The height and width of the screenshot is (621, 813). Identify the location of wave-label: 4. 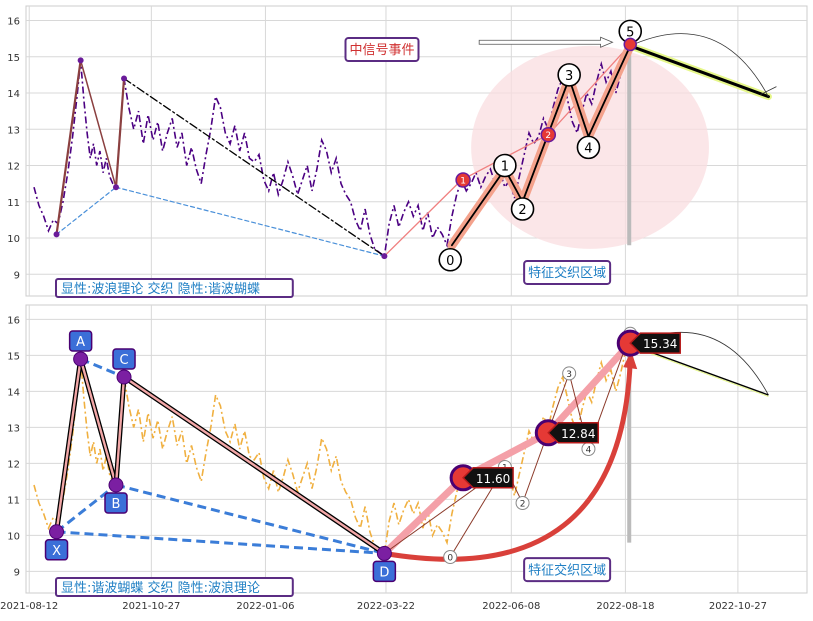
(588, 148).